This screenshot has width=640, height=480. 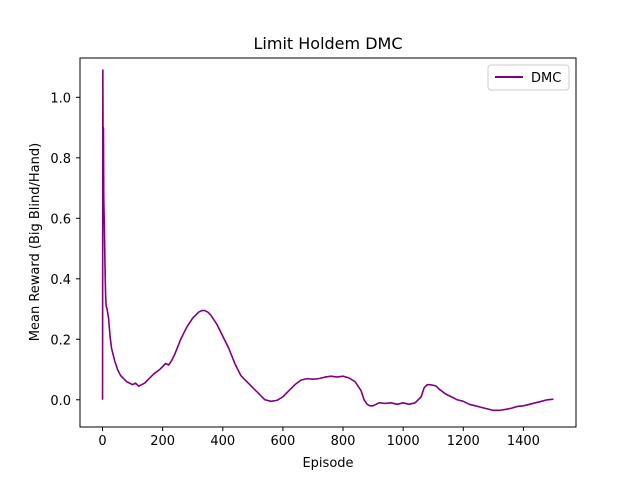 I want to click on x-tick-label: 800, so click(x=343, y=441).